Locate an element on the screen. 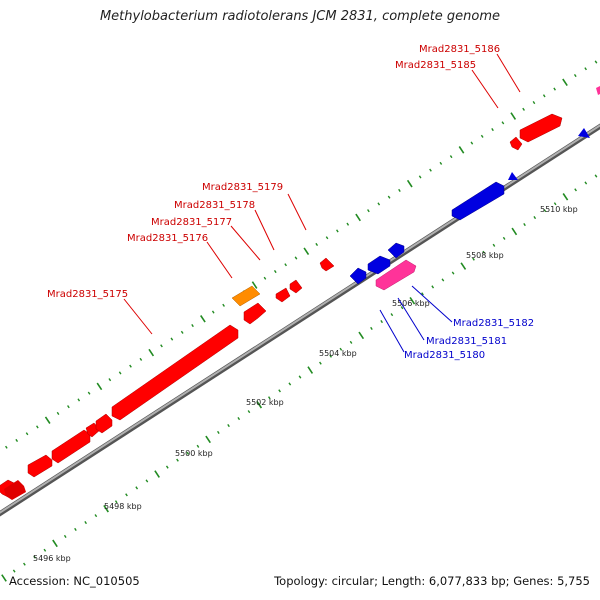  gene-arrow-pink is located at coordinates (396, 275).